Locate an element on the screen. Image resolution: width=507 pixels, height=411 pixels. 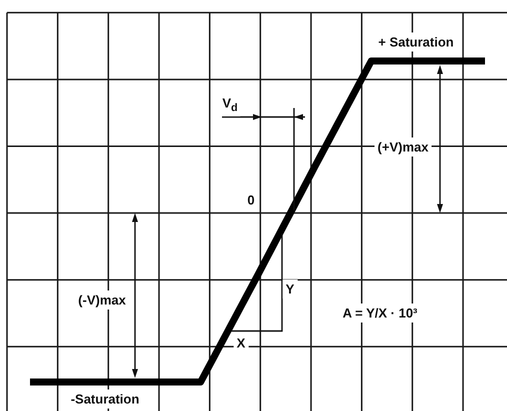
text: + Saturation is located at coordinates (416, 42).